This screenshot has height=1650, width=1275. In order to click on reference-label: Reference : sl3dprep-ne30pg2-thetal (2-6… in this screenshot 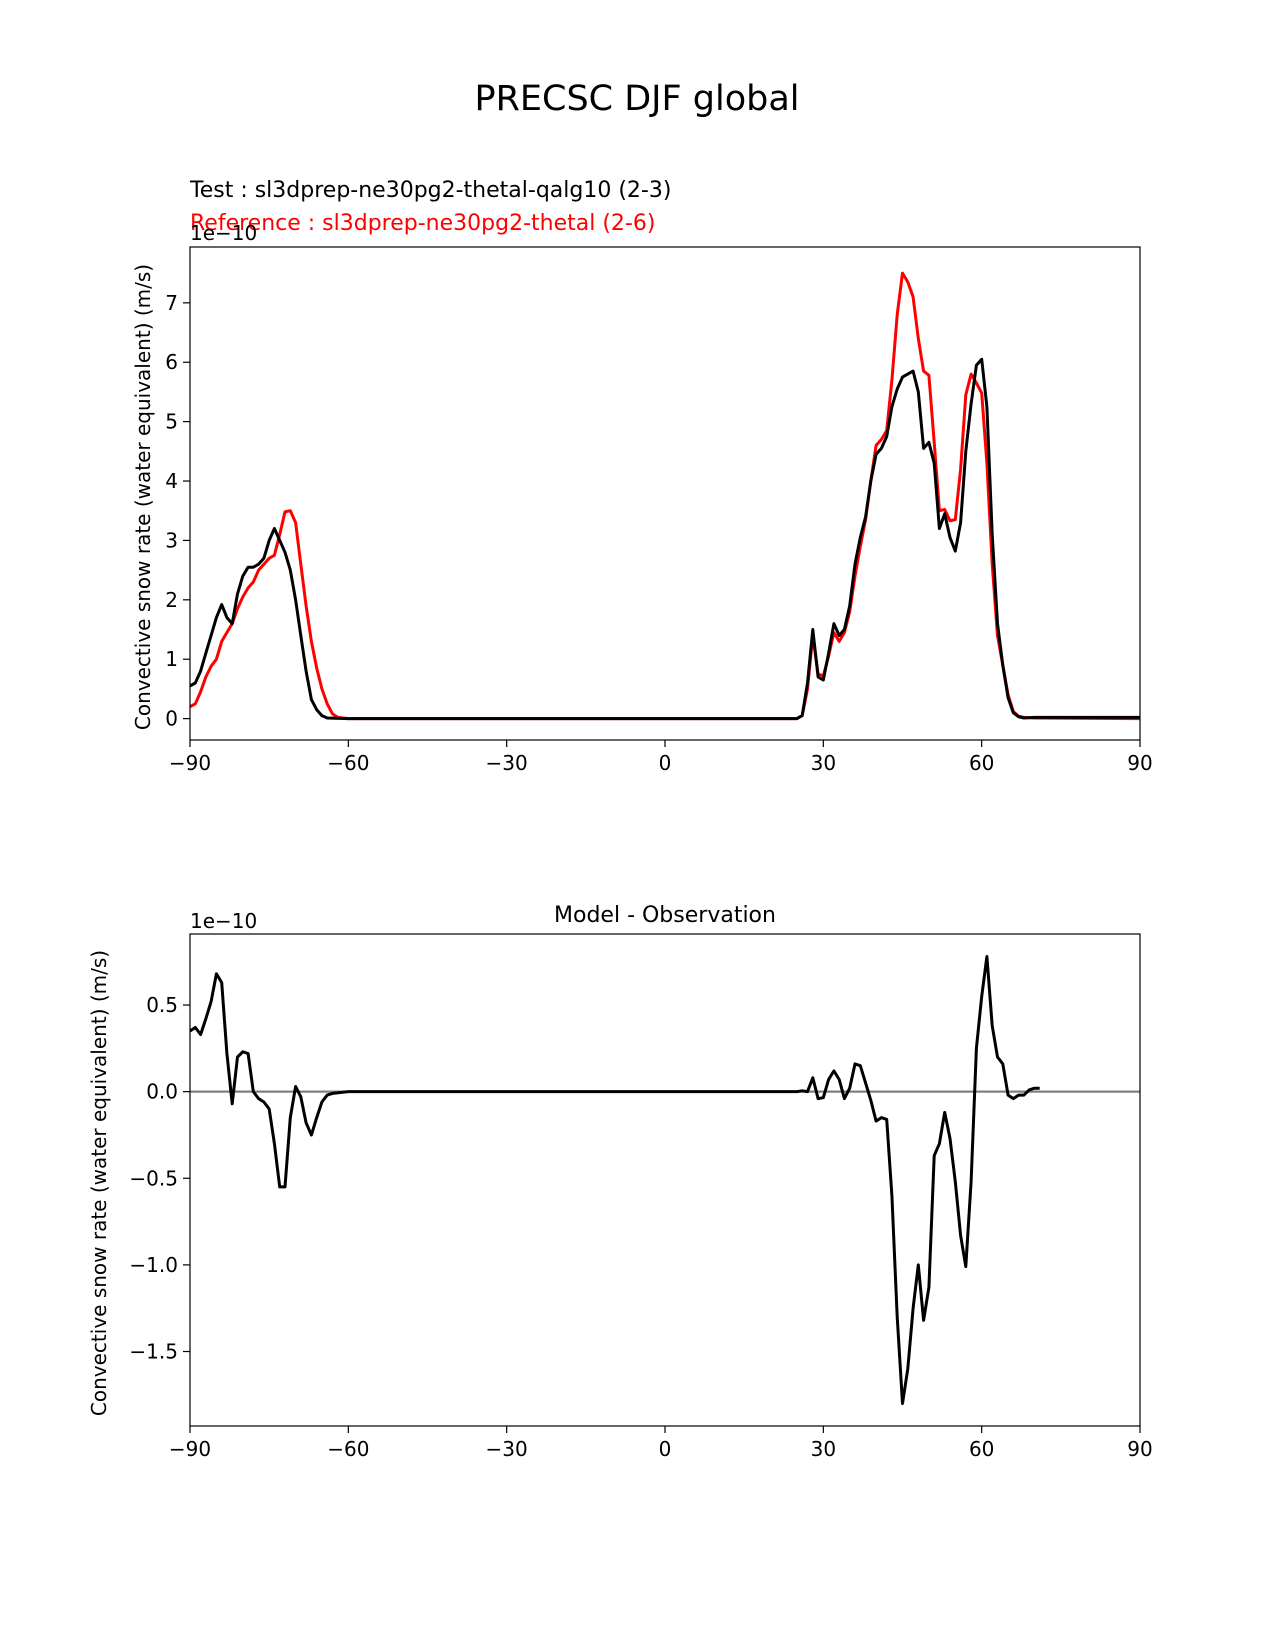, I will do `click(422, 223)`.